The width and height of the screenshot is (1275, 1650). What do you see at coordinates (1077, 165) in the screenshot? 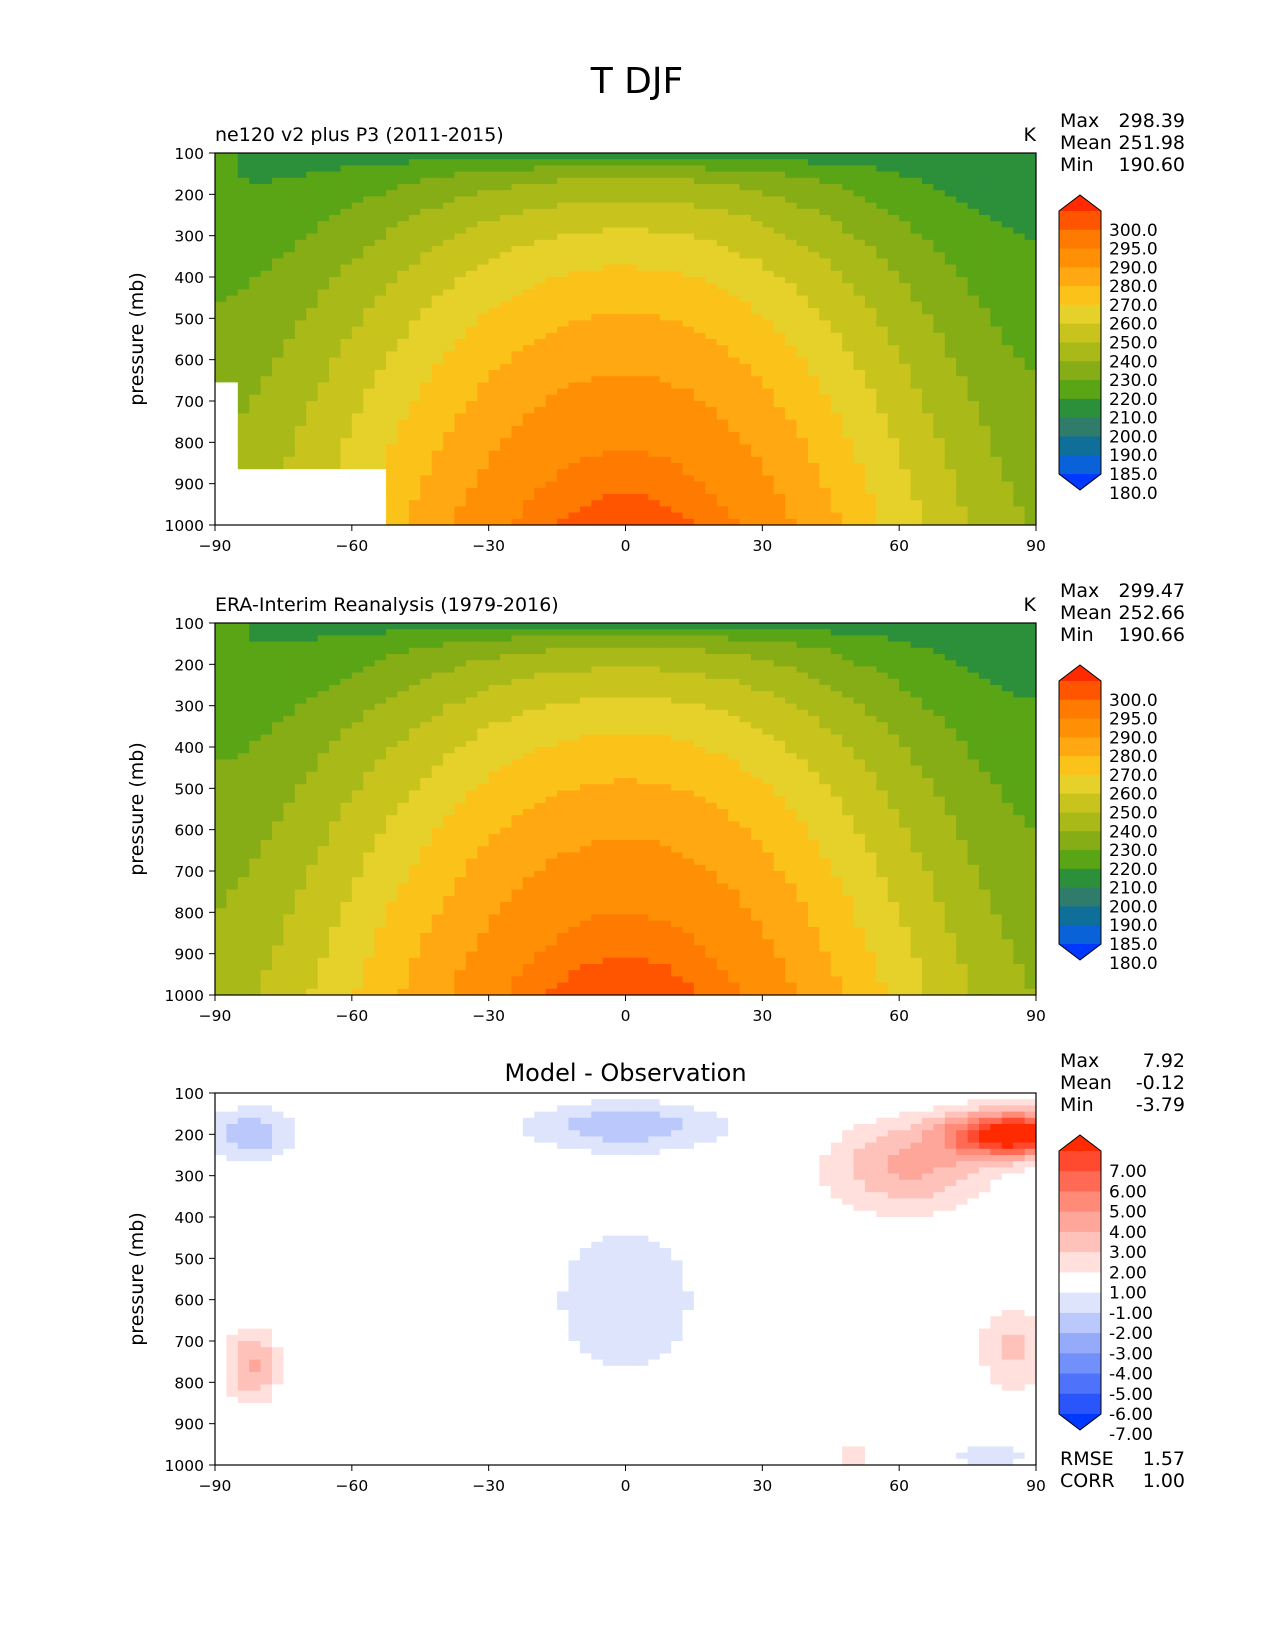
I see `stat-label: Min` at bounding box center [1077, 165].